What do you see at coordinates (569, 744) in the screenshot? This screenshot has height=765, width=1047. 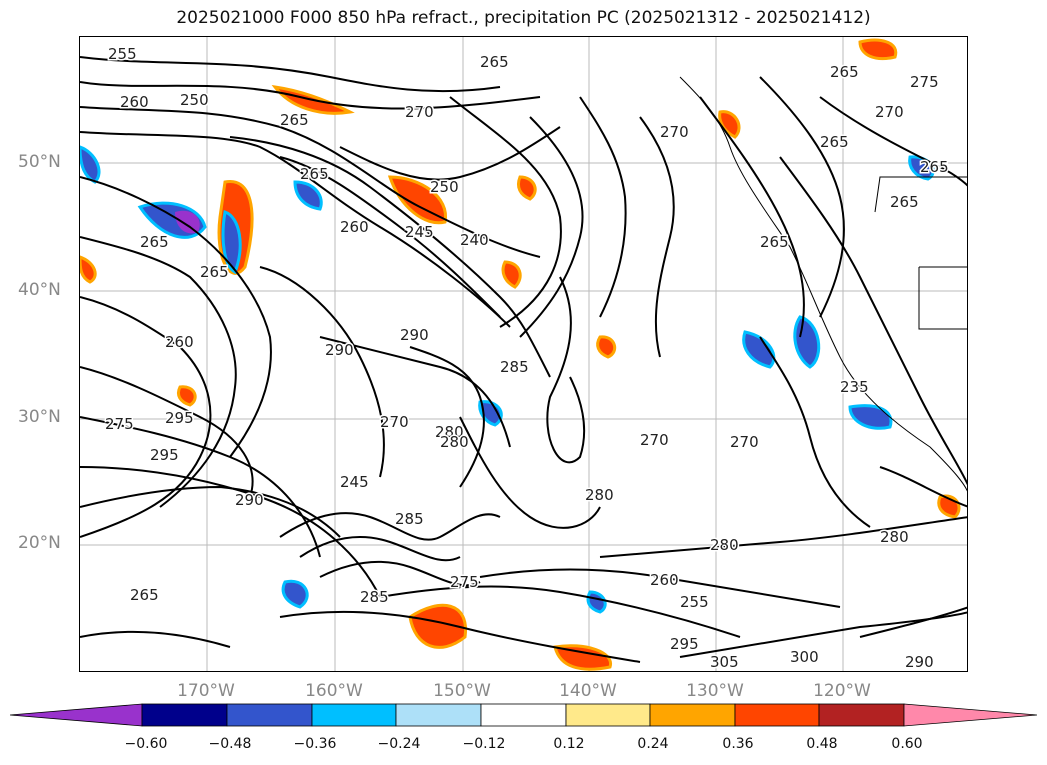 I see `colorbar-tick: 0.12` at bounding box center [569, 744].